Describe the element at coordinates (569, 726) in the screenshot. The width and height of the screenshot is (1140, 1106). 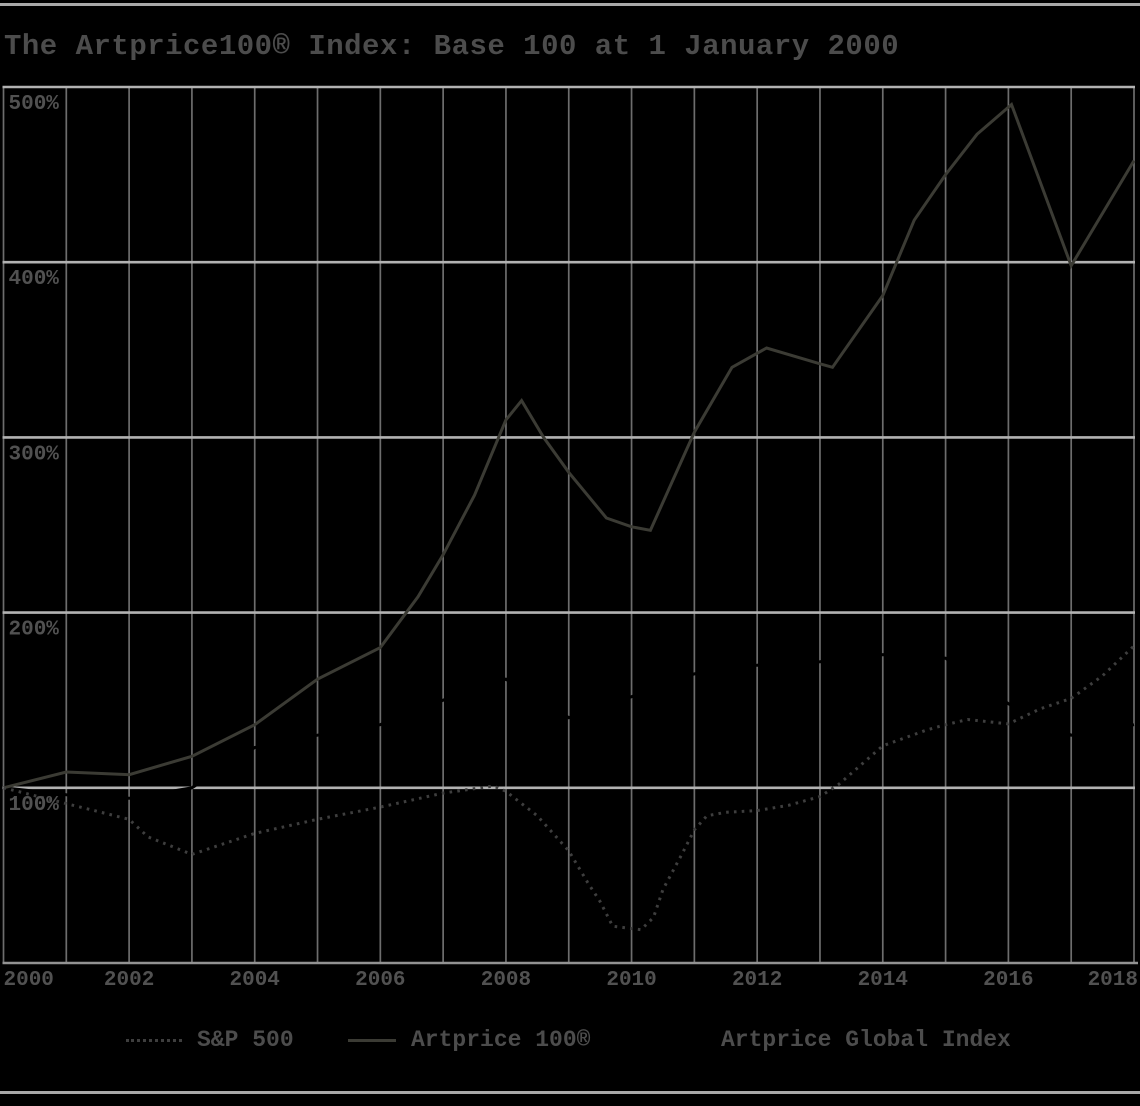
I see `series-artprice-global-index` at that location.